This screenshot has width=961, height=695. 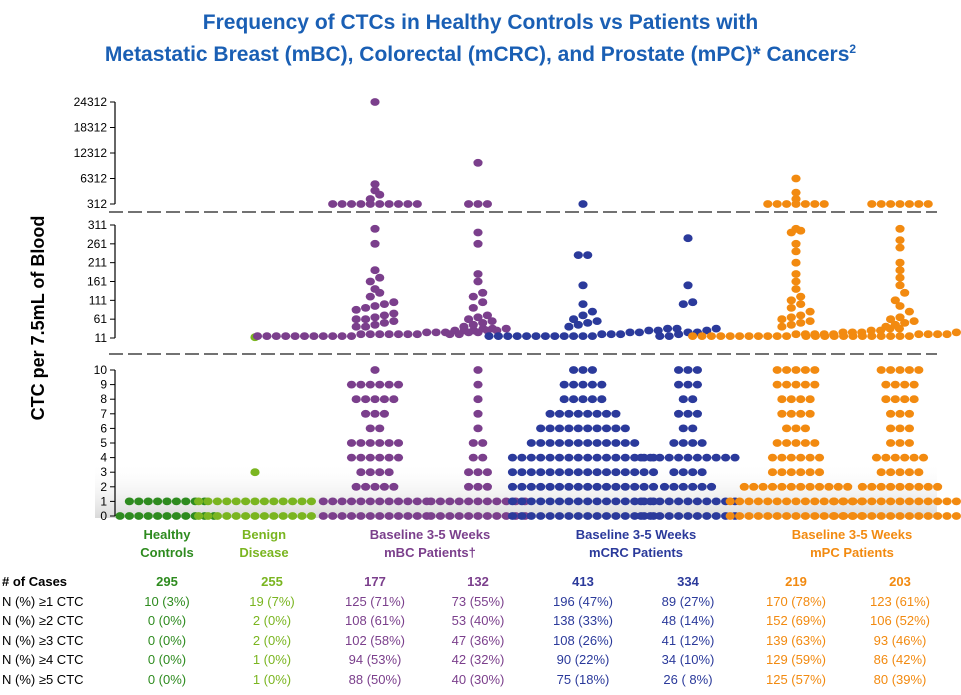 What do you see at coordinates (91, 102) in the screenshot?
I see `y-tick-label: 24312` at bounding box center [91, 102].